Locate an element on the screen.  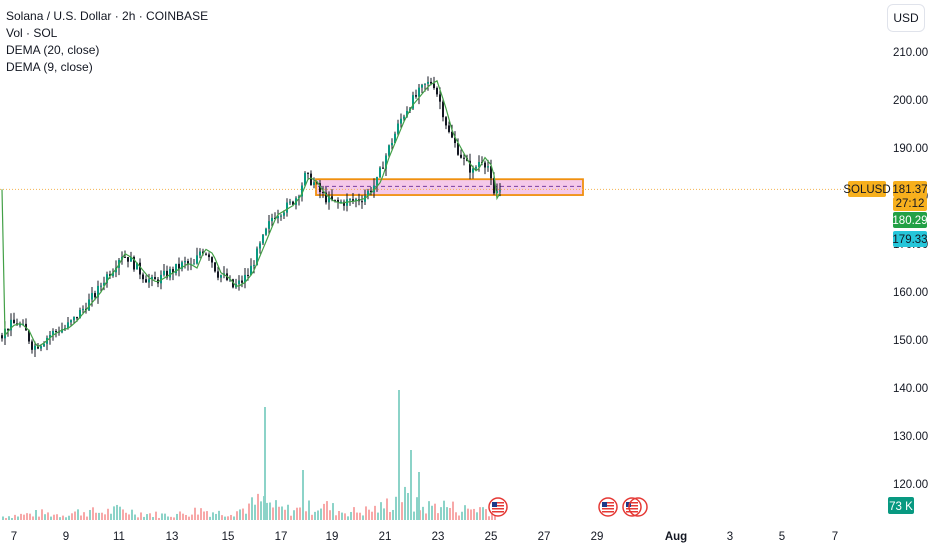
dema-9-tag: 179.33 is located at coordinates (910, 239).